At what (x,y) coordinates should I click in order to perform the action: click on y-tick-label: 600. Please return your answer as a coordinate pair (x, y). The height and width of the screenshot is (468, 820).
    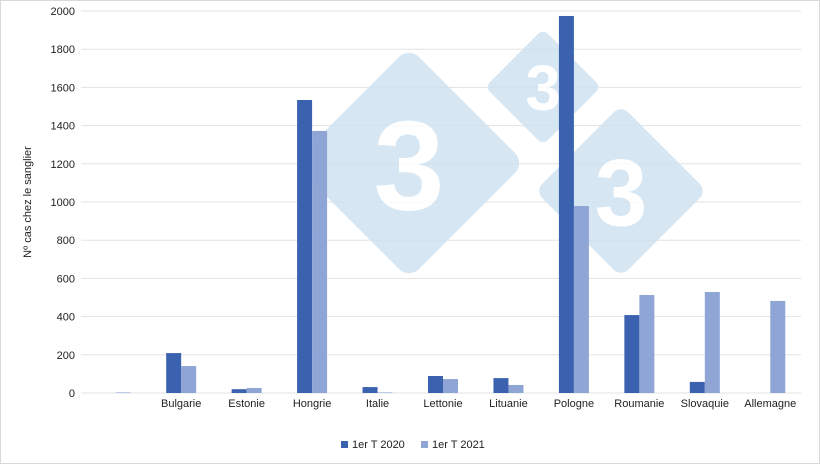
    Looking at the image, I should click on (66, 279).